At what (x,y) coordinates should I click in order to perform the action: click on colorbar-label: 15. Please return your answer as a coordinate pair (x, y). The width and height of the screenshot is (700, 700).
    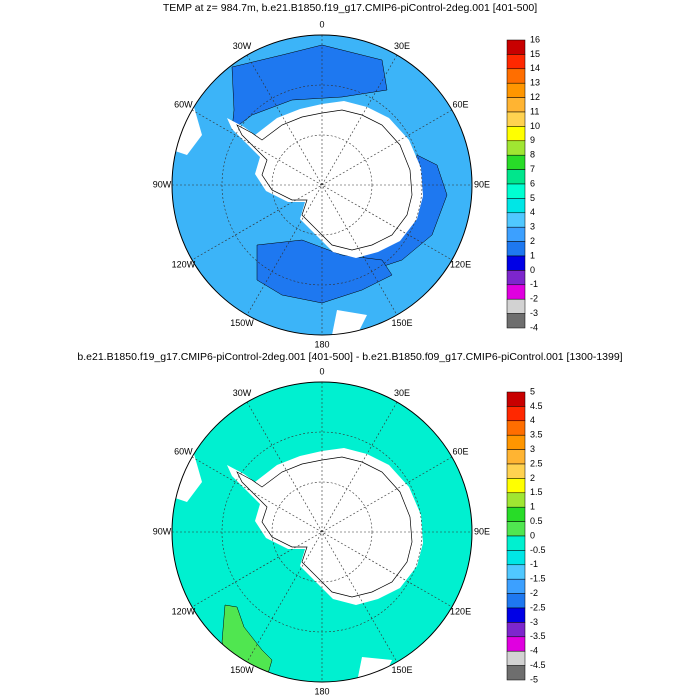
    Looking at the image, I should click on (535, 54).